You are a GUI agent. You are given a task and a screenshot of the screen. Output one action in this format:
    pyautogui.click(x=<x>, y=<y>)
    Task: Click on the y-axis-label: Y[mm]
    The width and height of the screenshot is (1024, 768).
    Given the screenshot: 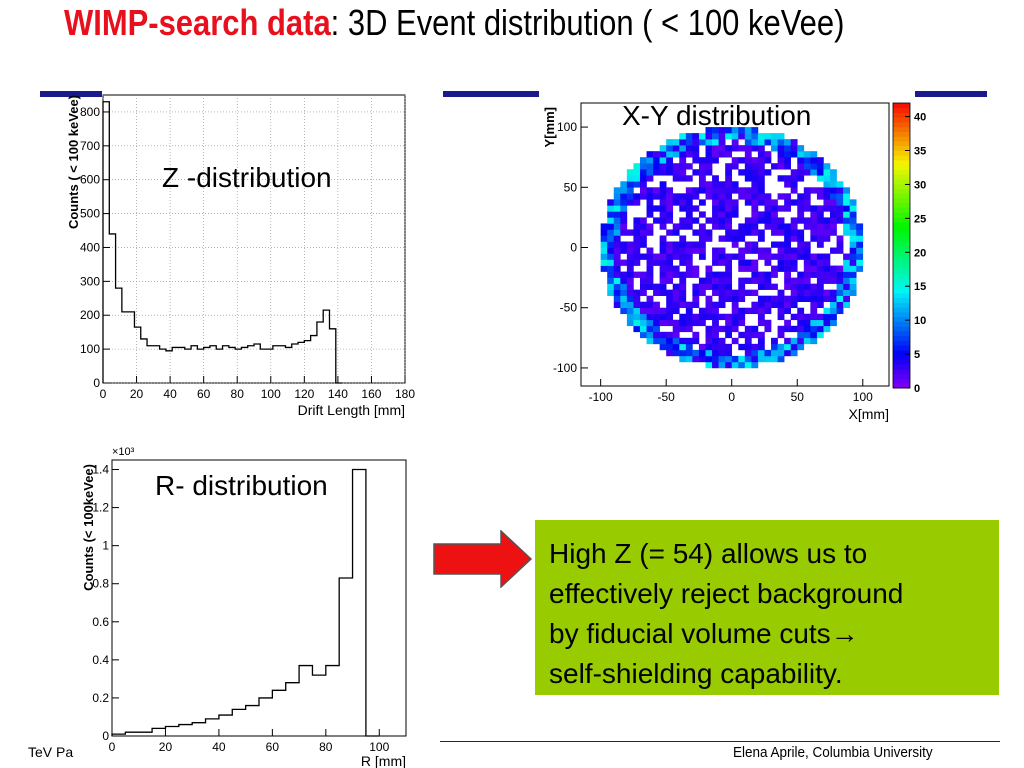 What is the action you would take?
    pyautogui.click(x=549, y=127)
    